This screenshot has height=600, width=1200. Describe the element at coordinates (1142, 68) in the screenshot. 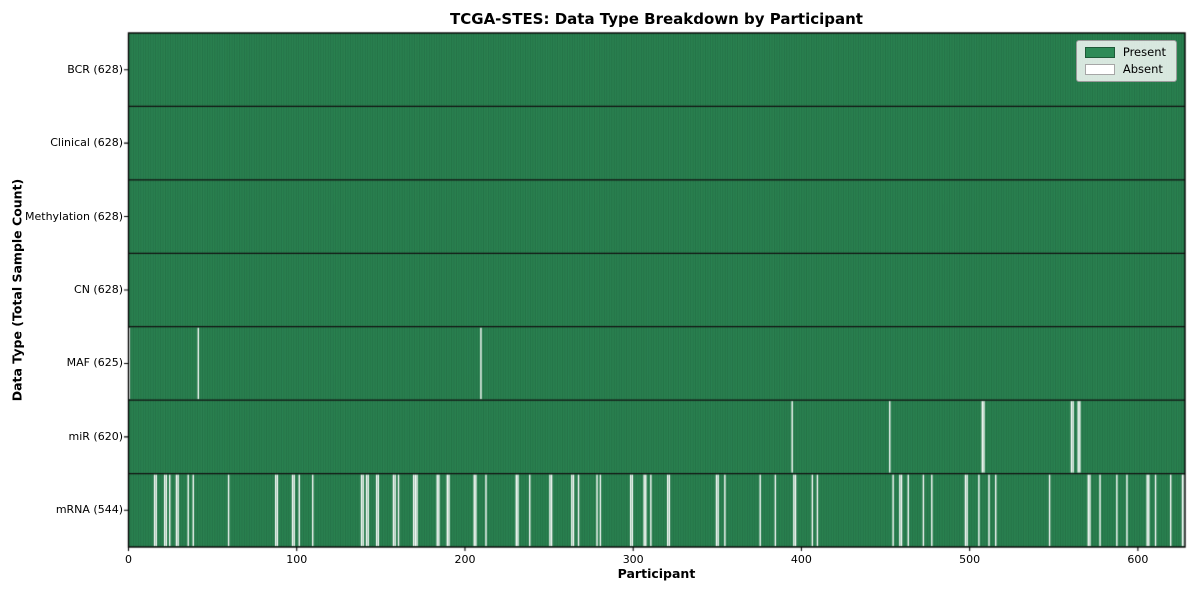

I see `legend-label-absent: Absent` at that location.